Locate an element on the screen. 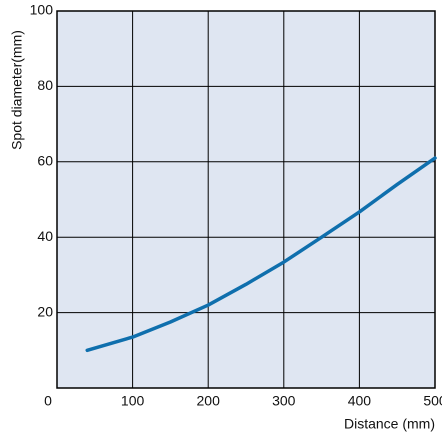 Image resolution: width=442 pixels, height=442 pixels. x-tick-label: 500 is located at coordinates (432, 401).